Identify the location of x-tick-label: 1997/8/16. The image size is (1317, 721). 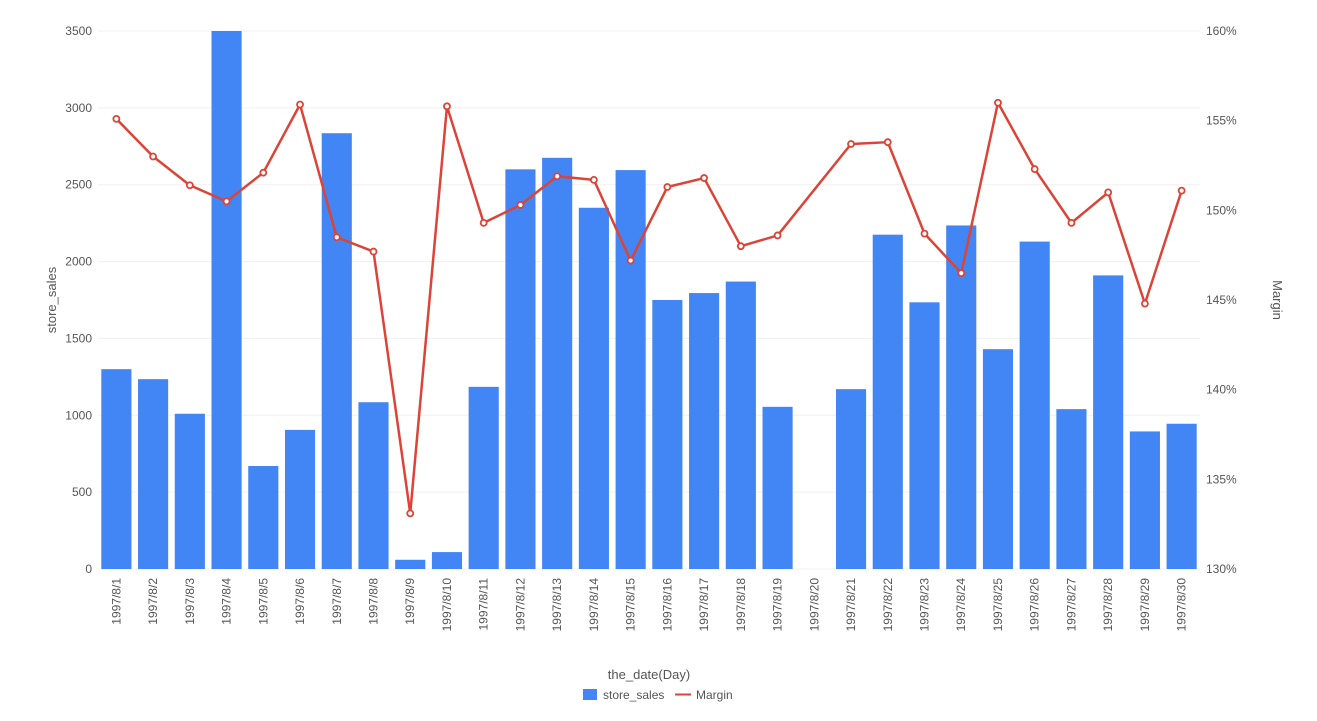
(667, 605).